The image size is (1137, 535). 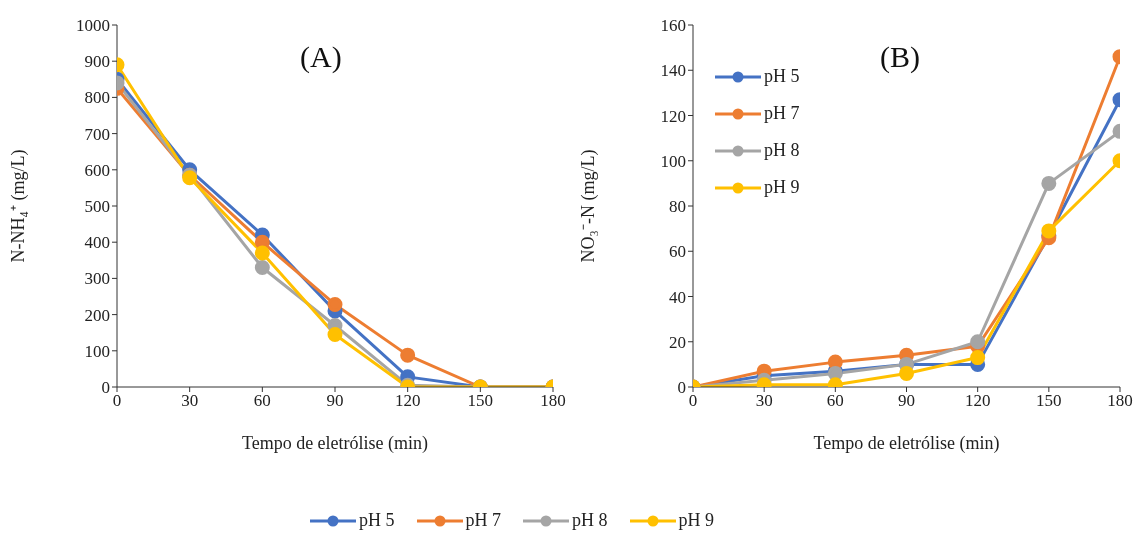 What do you see at coordinates (673, 116) in the screenshot?
I see `y-tick-label: 120` at bounding box center [673, 116].